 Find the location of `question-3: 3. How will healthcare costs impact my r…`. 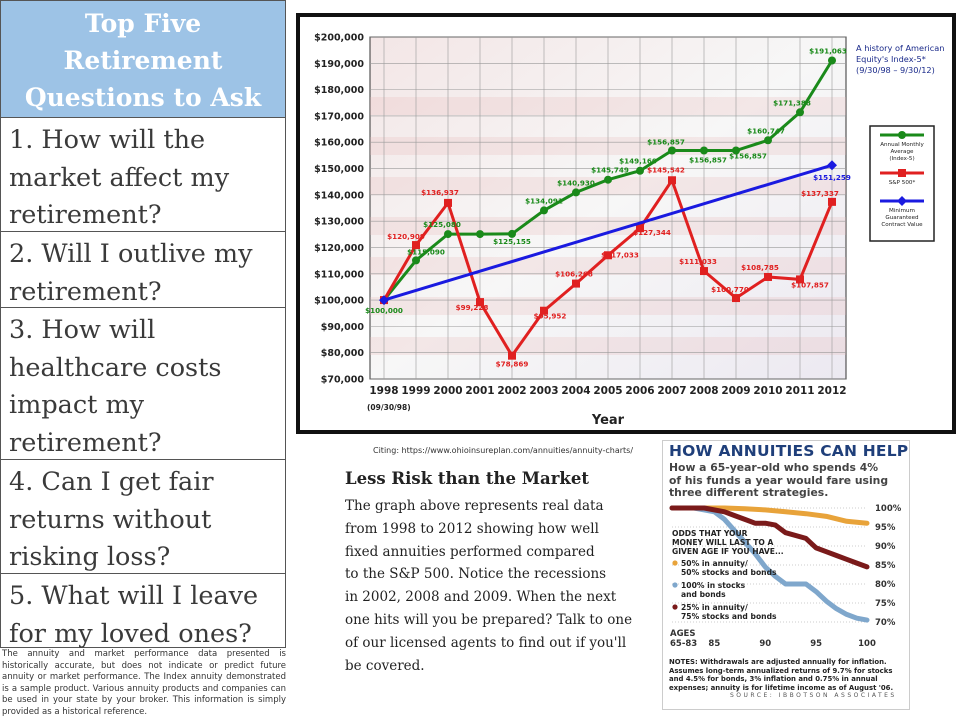

question-3: 3. How will healthcare costs impact my r… is located at coordinates (143, 383).